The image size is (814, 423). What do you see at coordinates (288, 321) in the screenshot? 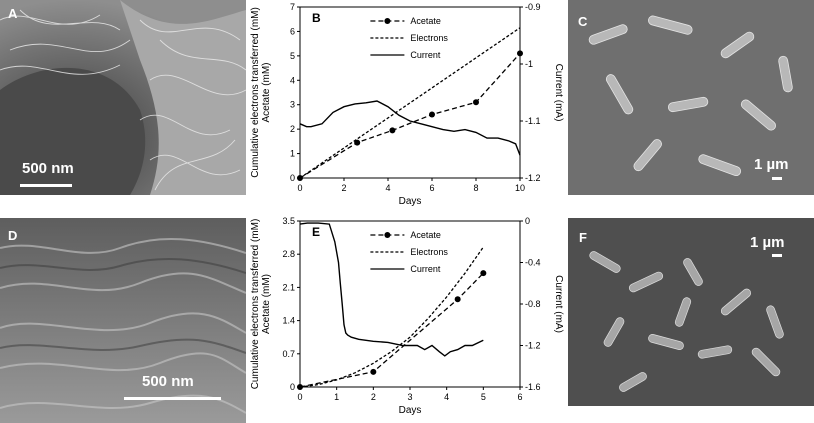
I see `y-tick-label: 1.4` at bounding box center [288, 321].